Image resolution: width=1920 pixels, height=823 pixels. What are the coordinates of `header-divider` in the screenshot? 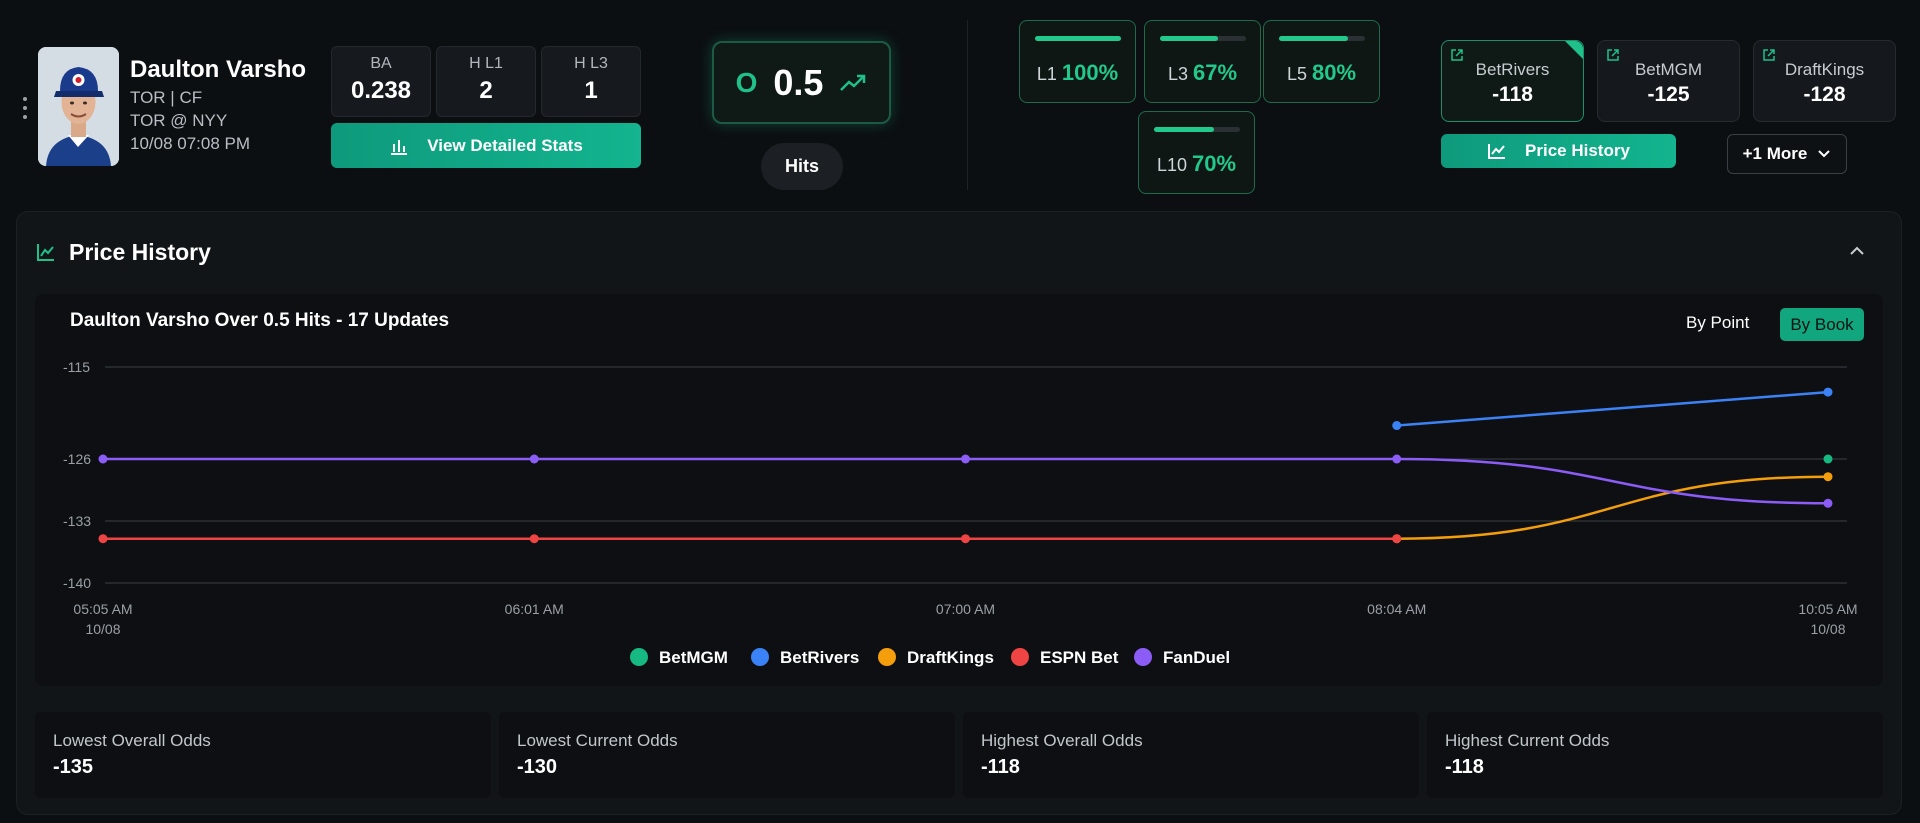 It's located at (967, 105).